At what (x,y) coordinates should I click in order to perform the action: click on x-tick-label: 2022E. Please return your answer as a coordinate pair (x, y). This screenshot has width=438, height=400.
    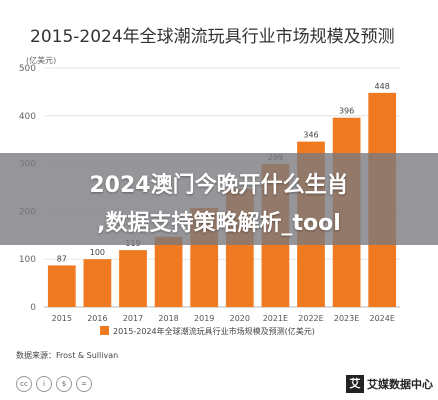
    Looking at the image, I should click on (310, 318).